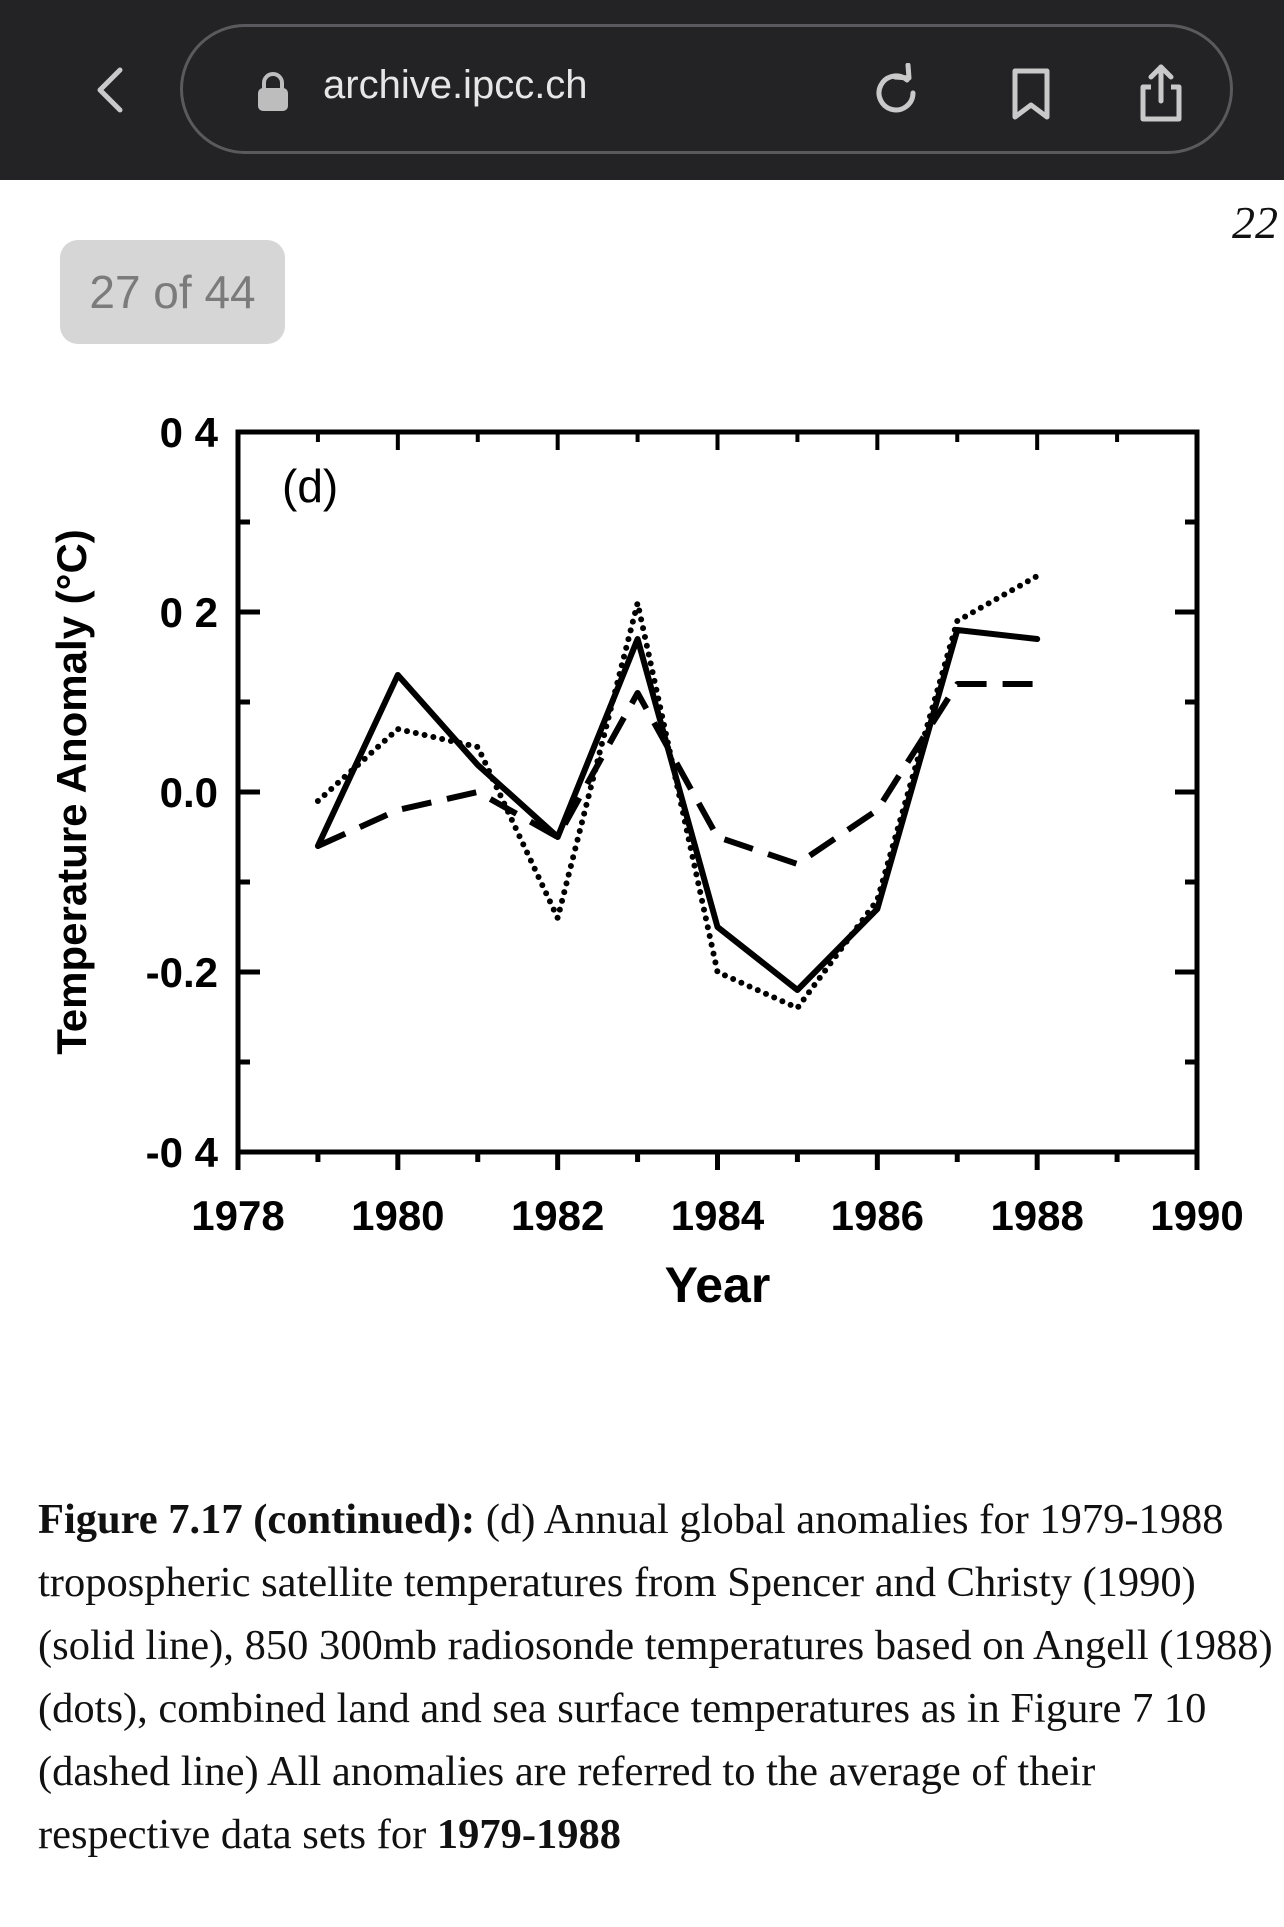 Image resolution: width=1284 pixels, height=1927 pixels. I want to click on reload-button, so click(897, 92).